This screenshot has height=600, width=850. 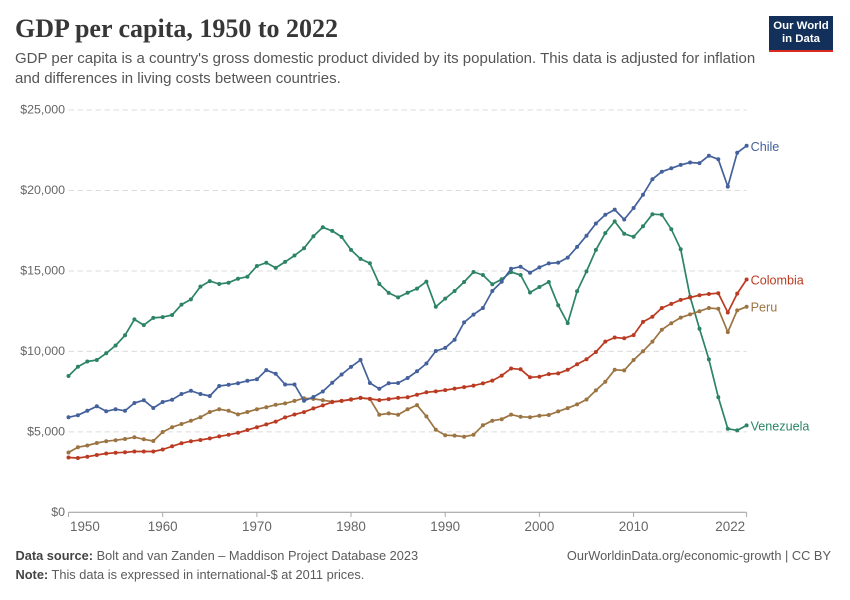 I want to click on svg-text: $15,000, so click(x=42, y=271).